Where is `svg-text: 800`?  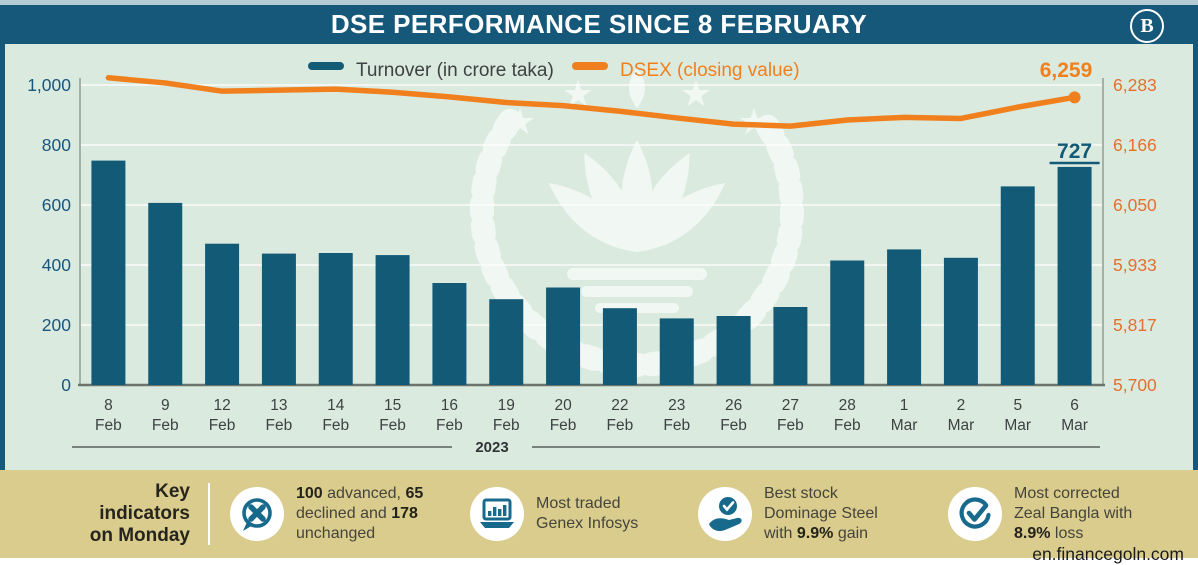
svg-text: 800 is located at coordinates (56, 145).